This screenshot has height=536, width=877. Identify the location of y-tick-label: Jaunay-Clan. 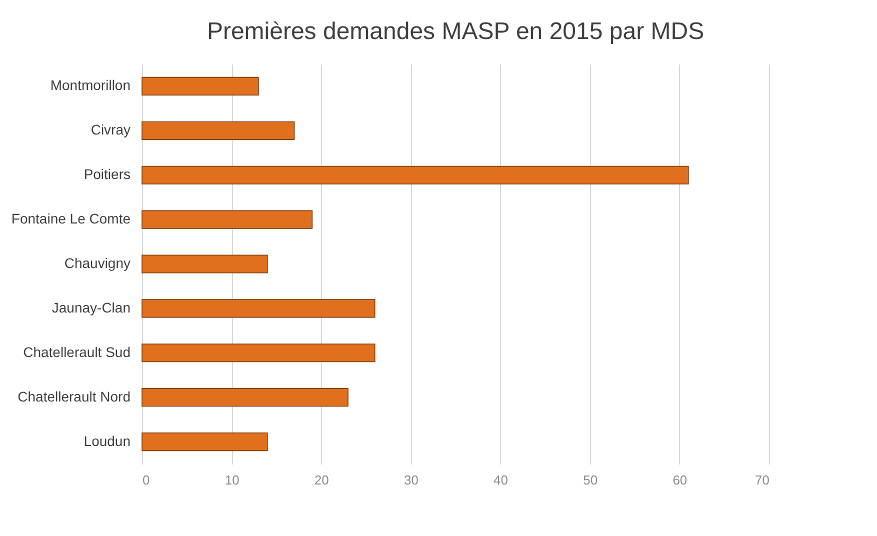
(91, 307).